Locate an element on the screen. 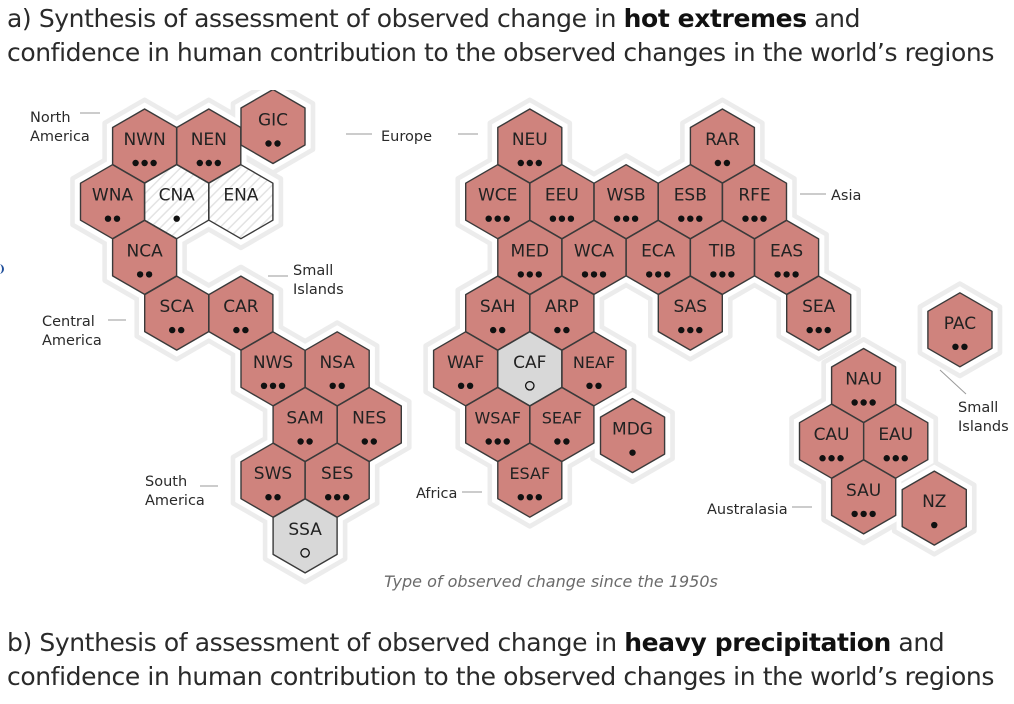 The height and width of the screenshot is (704, 1014). region-esaf: ESAF is located at coordinates (530, 480).